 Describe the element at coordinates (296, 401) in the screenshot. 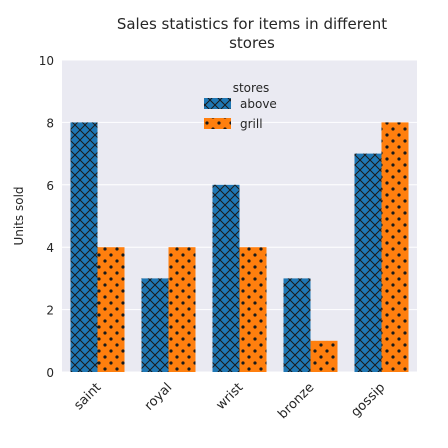

I see `x-tick-label: bronze` at that location.